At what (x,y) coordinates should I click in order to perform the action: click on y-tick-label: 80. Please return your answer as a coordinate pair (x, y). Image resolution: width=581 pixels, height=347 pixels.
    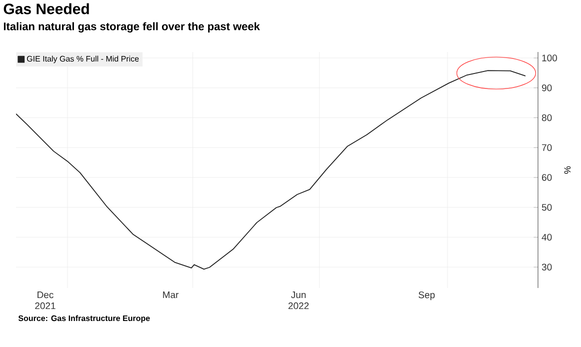
    Looking at the image, I should click on (547, 118).